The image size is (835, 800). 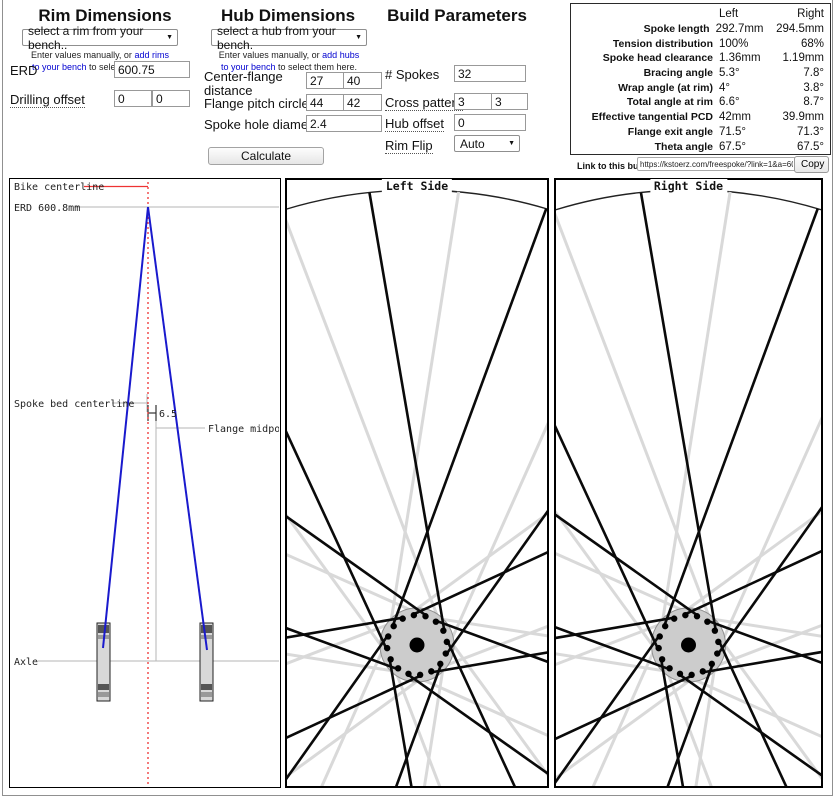 I want to click on right-flange, so click(x=206, y=662).